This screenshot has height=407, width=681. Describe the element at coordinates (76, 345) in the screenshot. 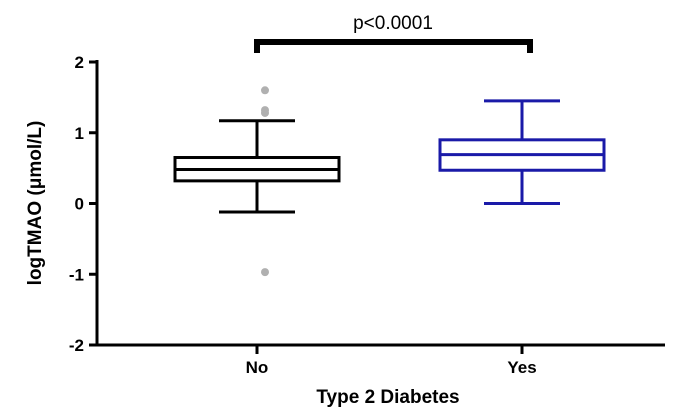

I see `y-tick-label: -2` at that location.